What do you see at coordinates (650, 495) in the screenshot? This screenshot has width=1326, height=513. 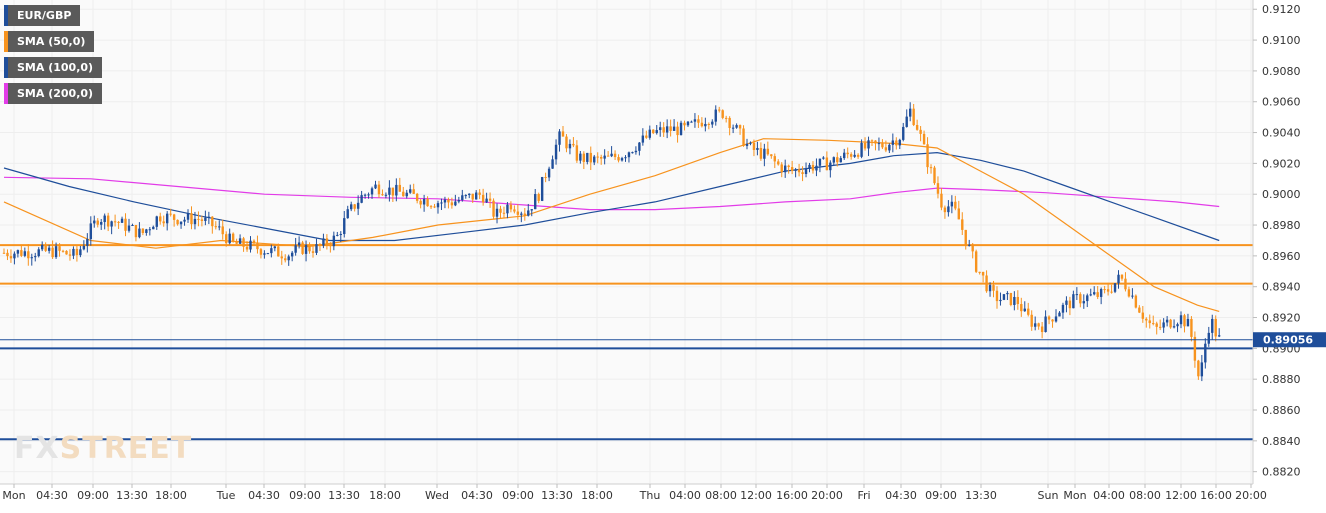 I see `x-tick-label: Thu` at bounding box center [650, 495].